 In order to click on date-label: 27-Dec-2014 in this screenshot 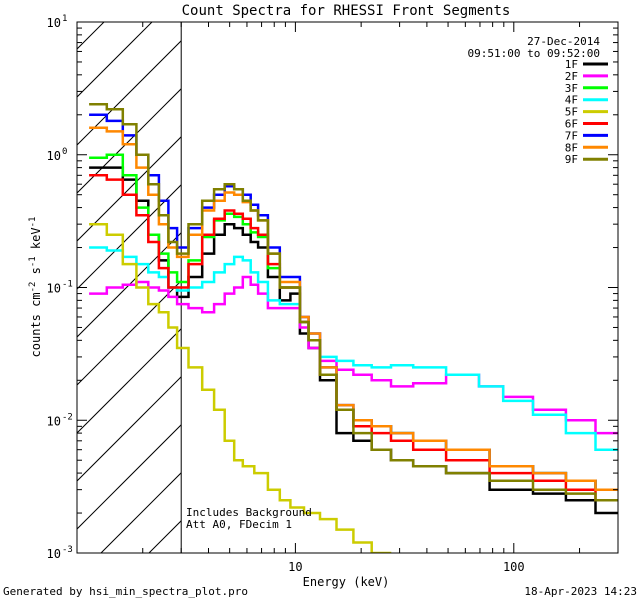, I will do `click(563, 41)`.